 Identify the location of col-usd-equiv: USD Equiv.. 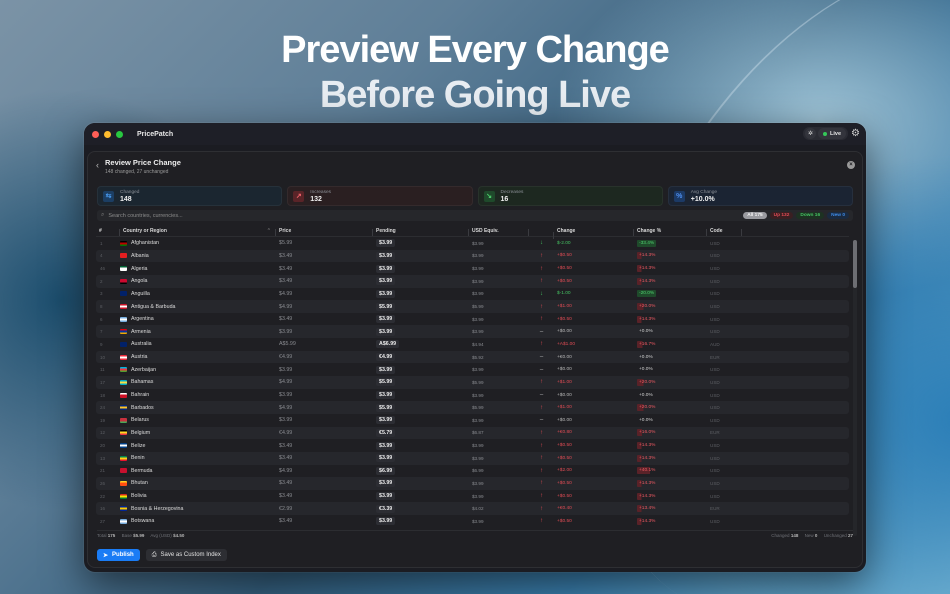
(499, 232).